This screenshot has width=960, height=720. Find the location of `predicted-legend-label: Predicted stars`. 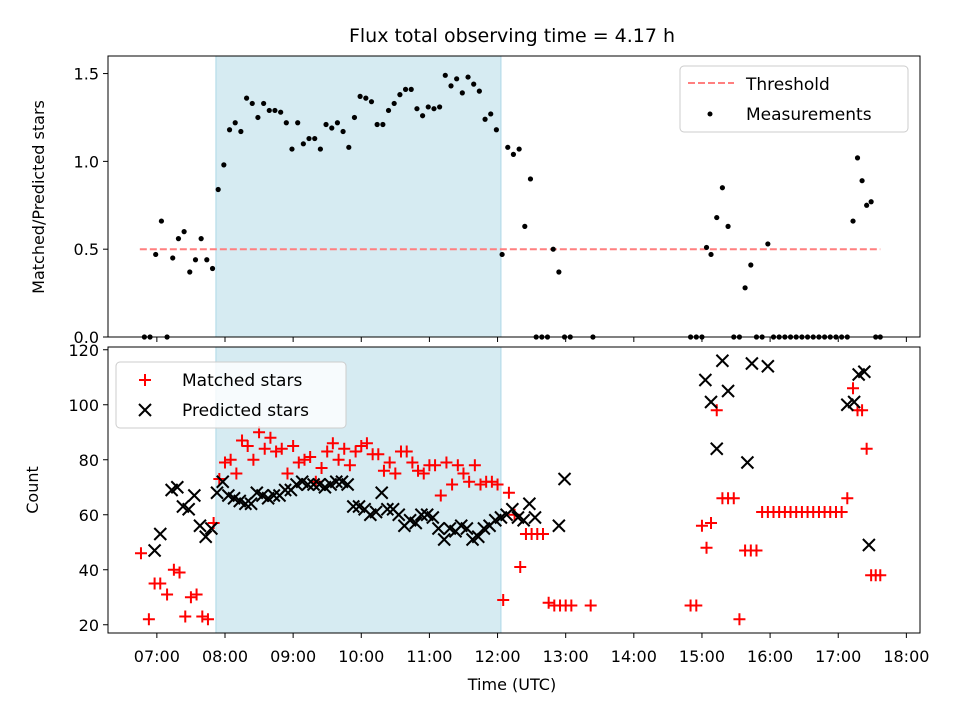

predicted-legend-label: Predicted stars is located at coordinates (245, 411).